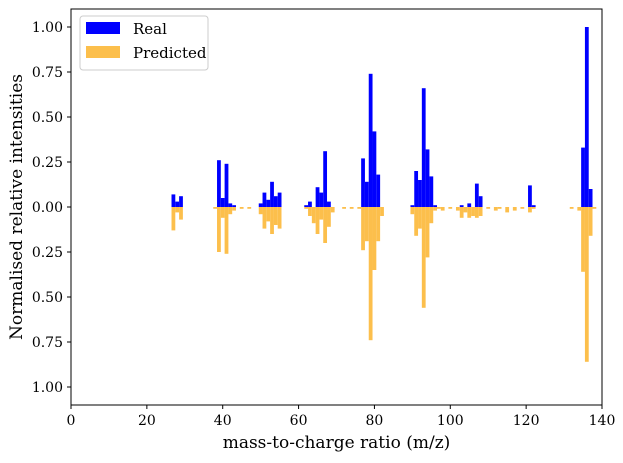 This screenshot has height=463, width=623. I want to click on legend-swatch-real, so click(103, 28).